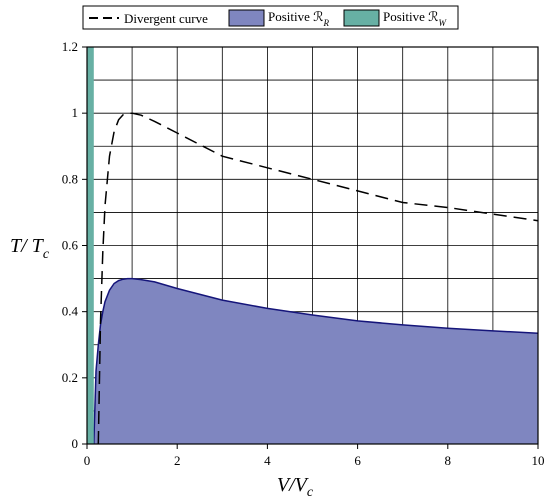  I want to click on legend-label-divergent-curve: Divergent curve, so click(166, 18).